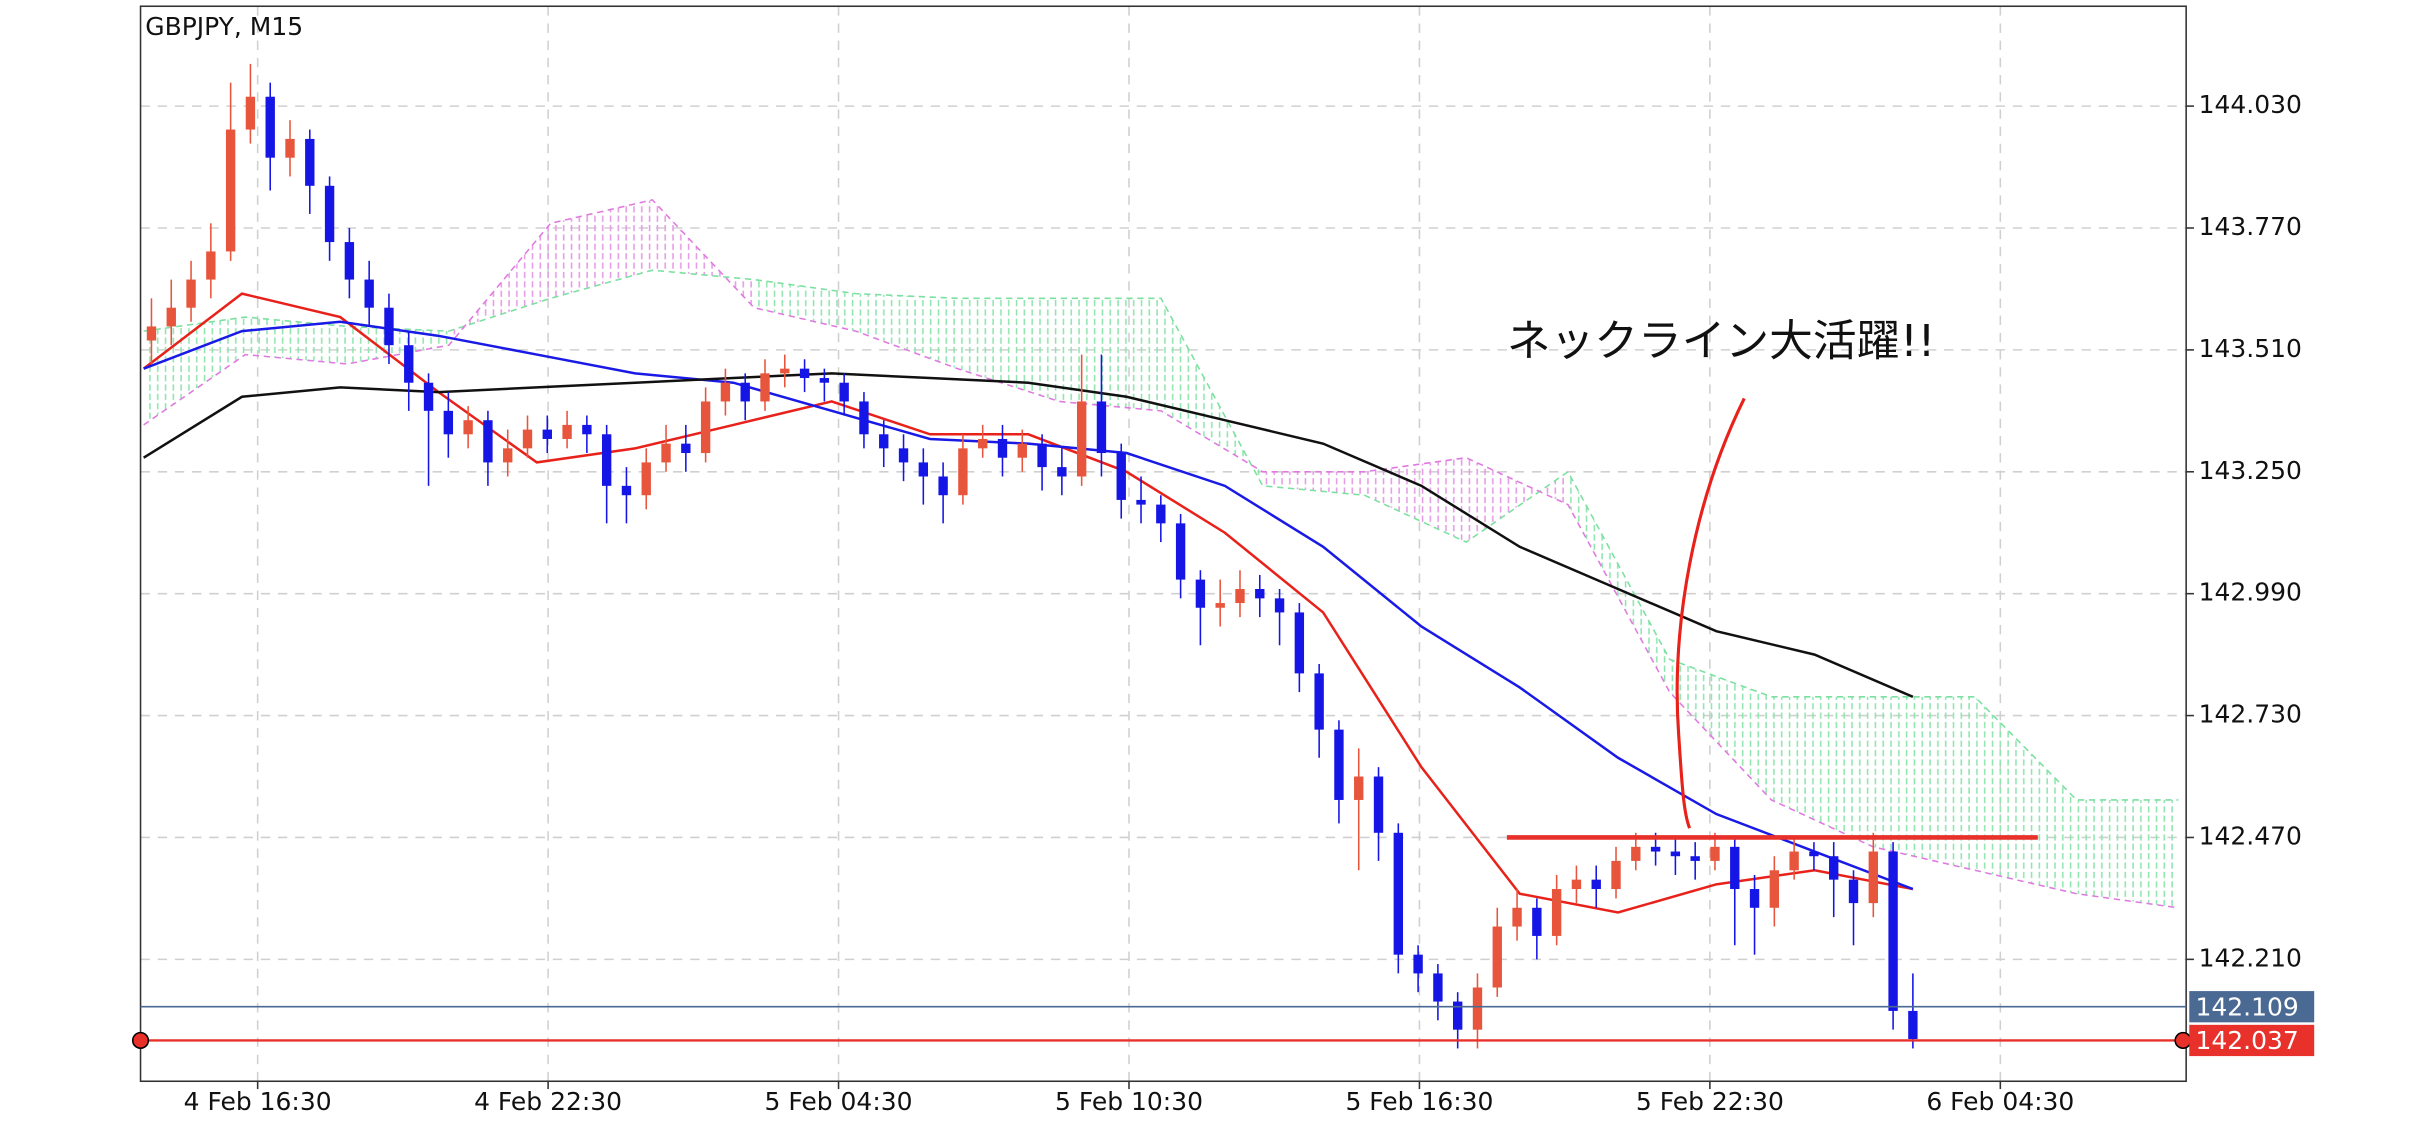 The image size is (2436, 1129). Describe the element at coordinates (548, 1101) in the screenshot. I see `x-tick-label: 4 Feb 22:30` at that location.